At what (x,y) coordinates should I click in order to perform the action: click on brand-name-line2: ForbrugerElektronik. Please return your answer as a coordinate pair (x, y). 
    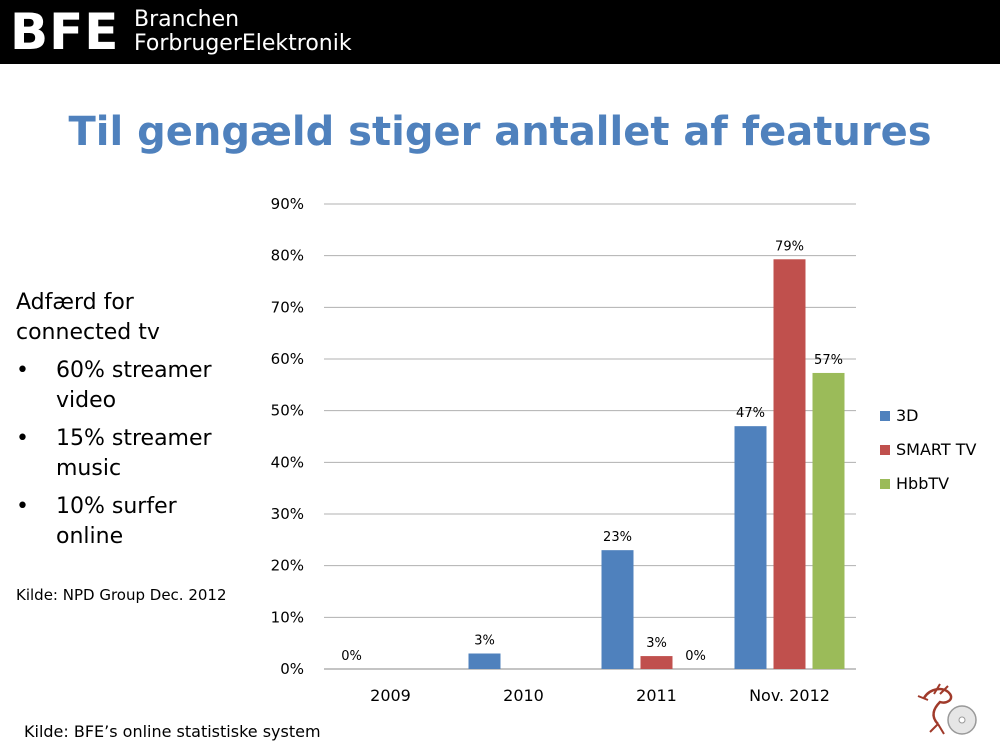
    Looking at the image, I should click on (243, 43).